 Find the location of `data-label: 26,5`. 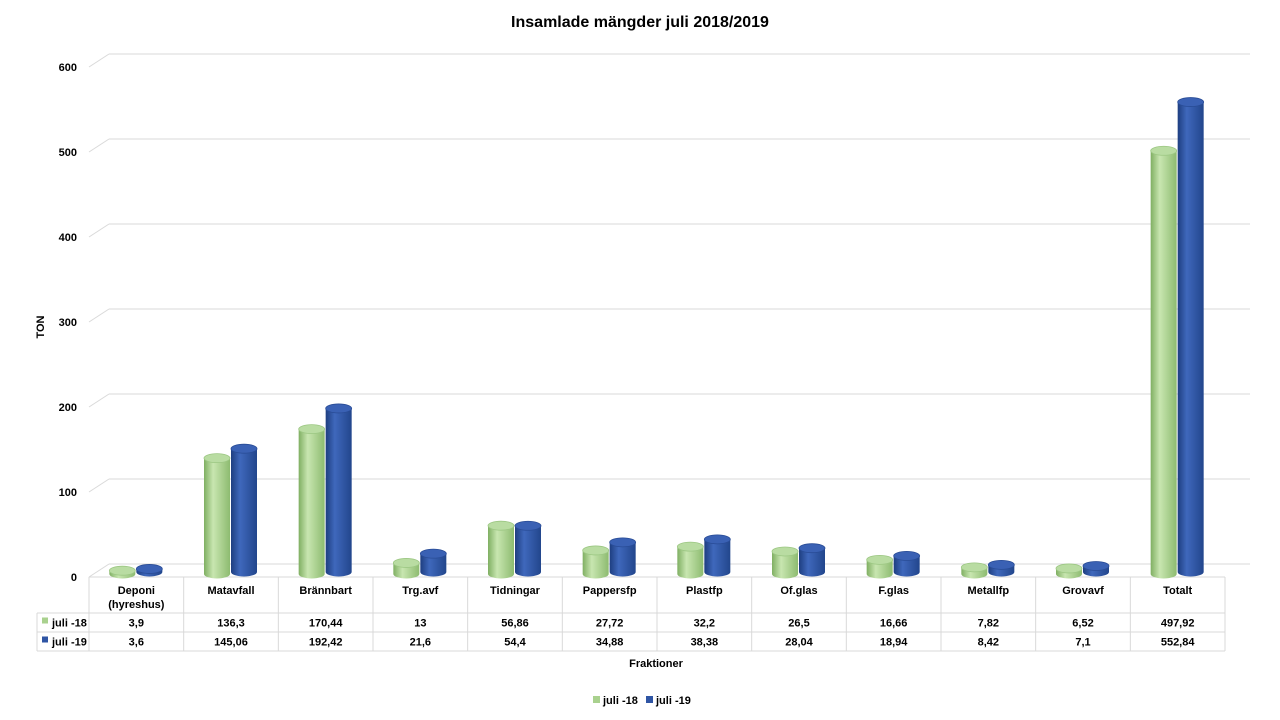

data-label: 26,5 is located at coordinates (798, 624).